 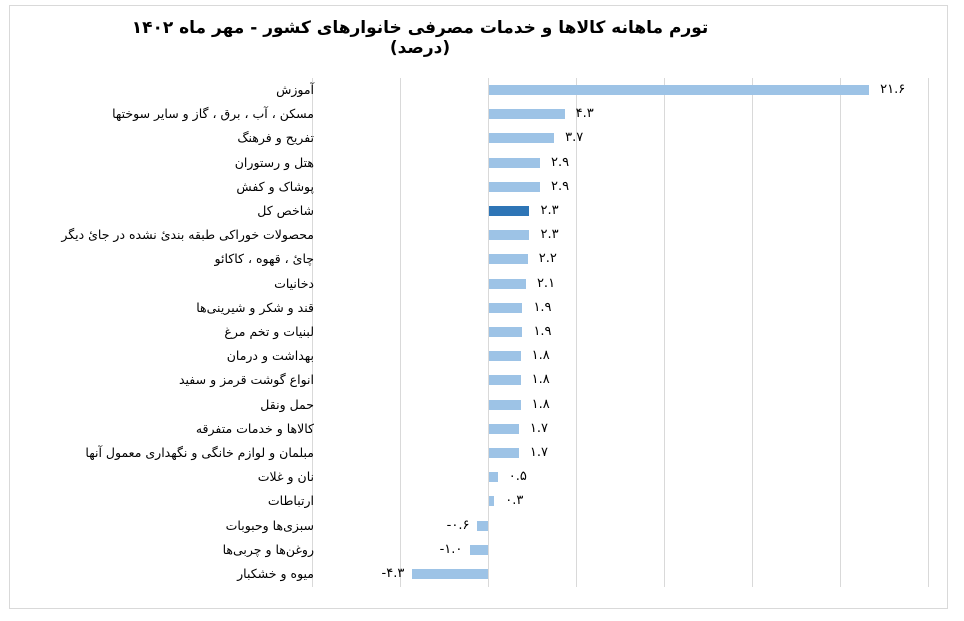 What do you see at coordinates (517, 477) in the screenshot?
I see `value-label: ۰.۵` at bounding box center [517, 477].